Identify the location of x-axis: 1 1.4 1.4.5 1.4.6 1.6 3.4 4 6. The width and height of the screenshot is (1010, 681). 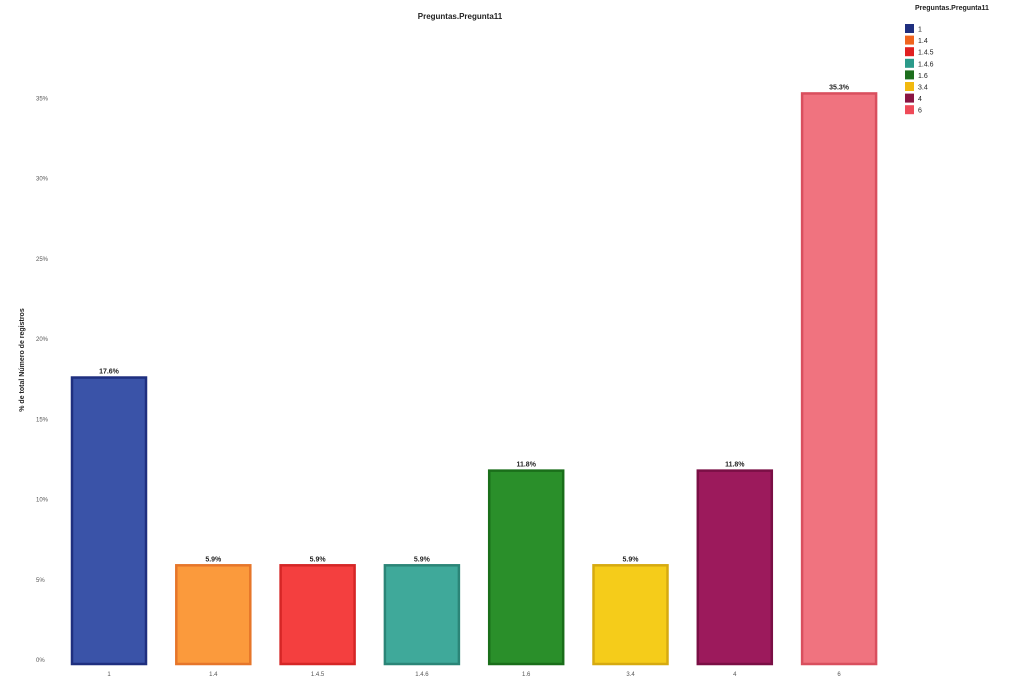
(474, 675).